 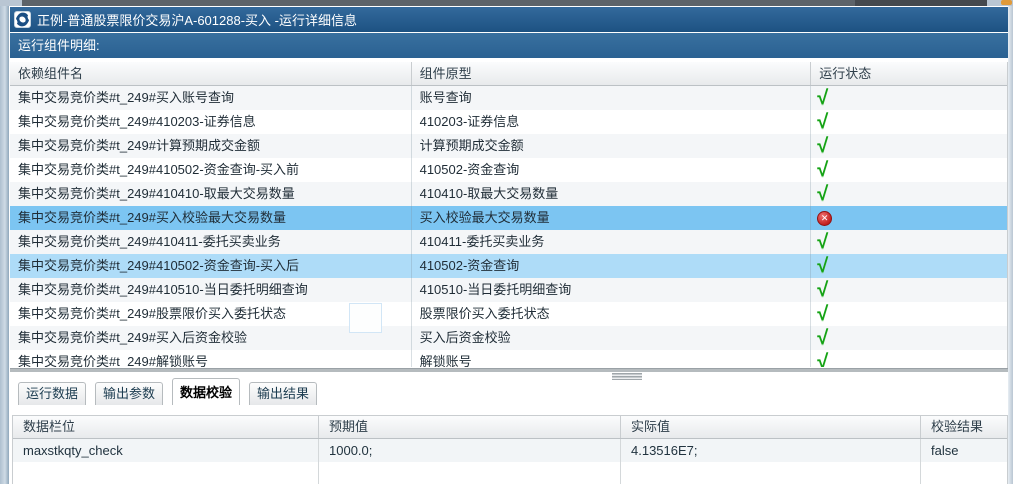 I want to click on cell-prototype: 计算预期成交金额, so click(x=612, y=146).